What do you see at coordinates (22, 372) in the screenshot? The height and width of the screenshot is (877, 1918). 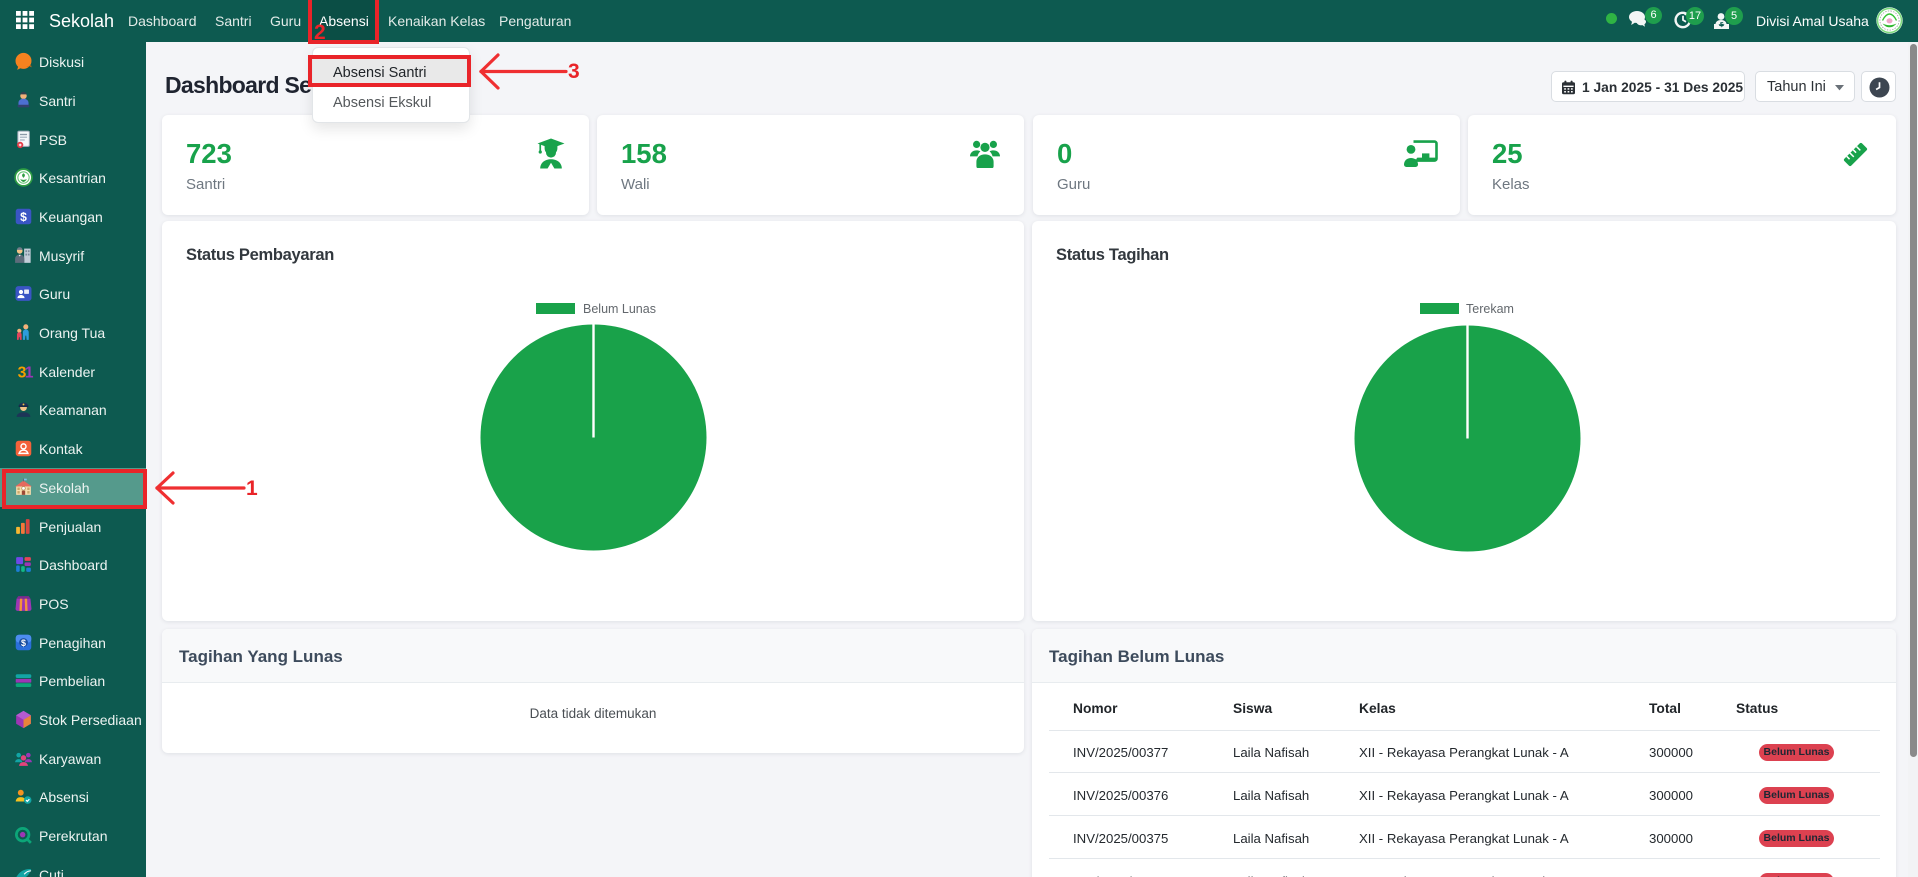 I see `svg-text: 3` at bounding box center [22, 372].